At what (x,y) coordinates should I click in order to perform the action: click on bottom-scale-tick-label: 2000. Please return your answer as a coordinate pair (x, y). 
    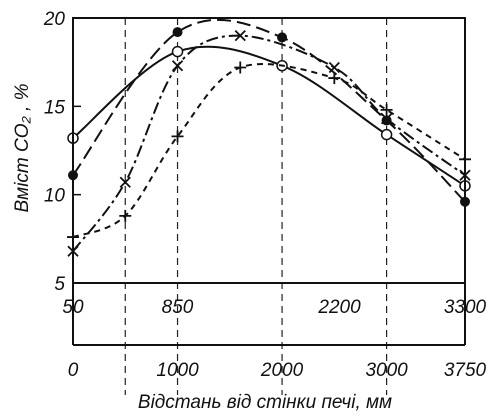
    Looking at the image, I should click on (282, 370).